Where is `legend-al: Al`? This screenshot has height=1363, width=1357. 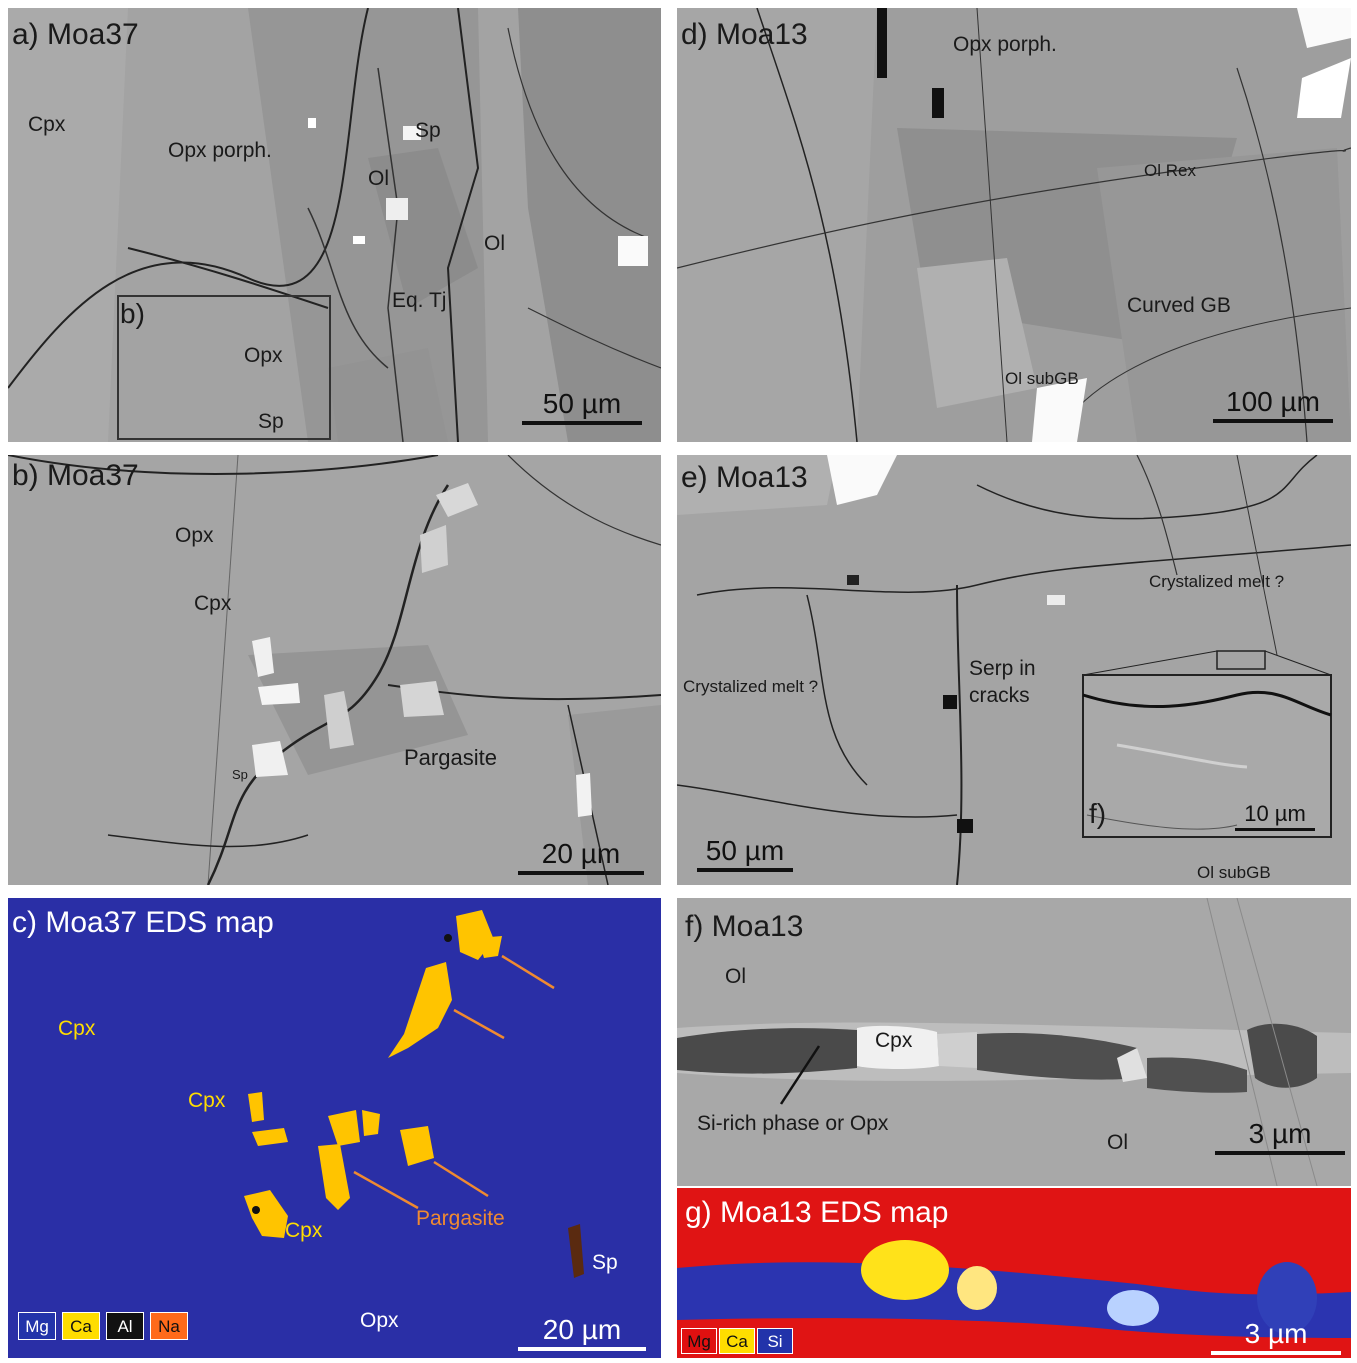 legend-al: Al is located at coordinates (125, 1326).